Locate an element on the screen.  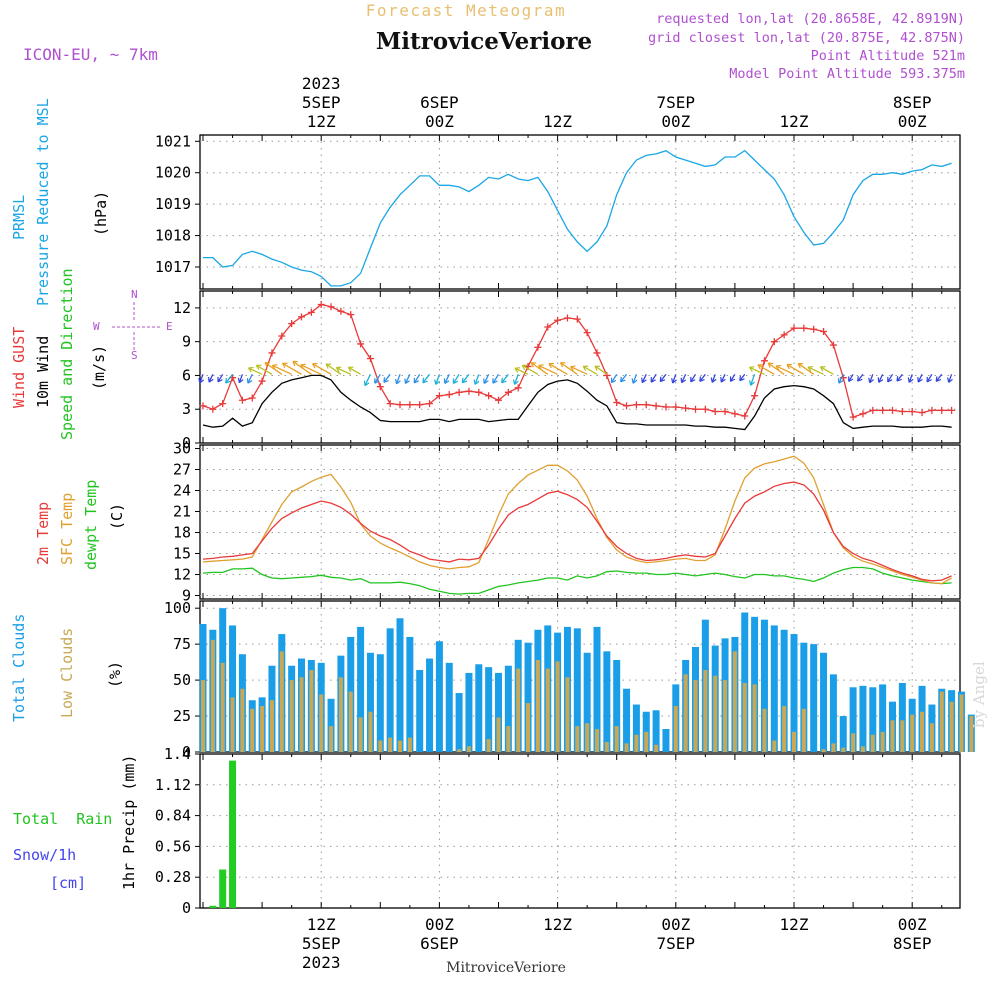
temp-unit: (C) is located at coordinates (117, 516).